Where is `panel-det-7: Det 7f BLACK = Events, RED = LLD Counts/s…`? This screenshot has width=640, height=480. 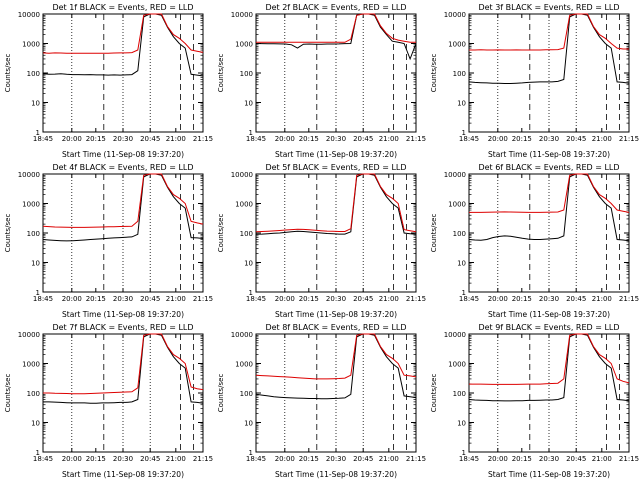
panel-det-7: Det 7f BLACK = Events, RED = LLD Counts/s… is located at coordinates (108, 401).